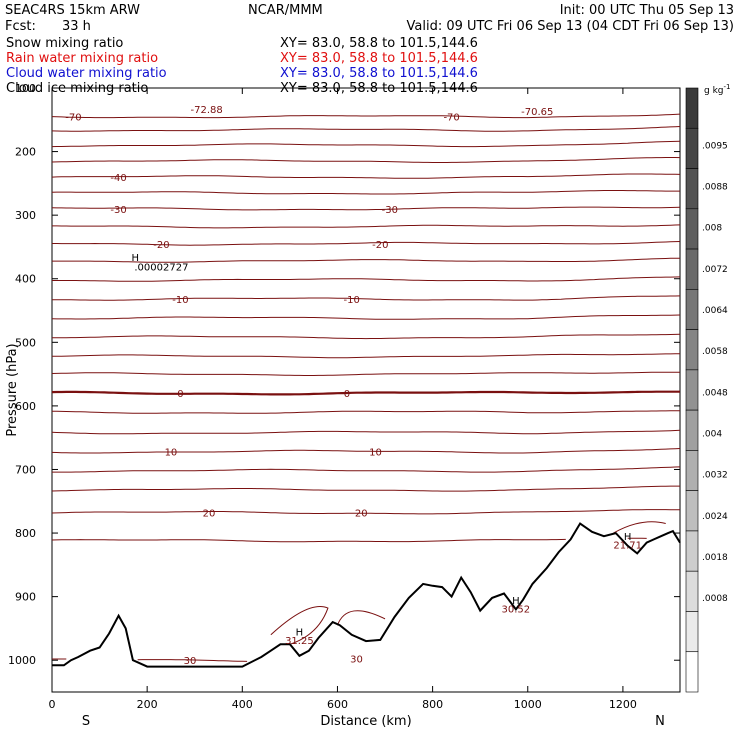 The width and height of the screenshot is (740, 740). Describe the element at coordinates (712, 435) in the screenshot. I see `colorbar-label-7: .004` at that location.